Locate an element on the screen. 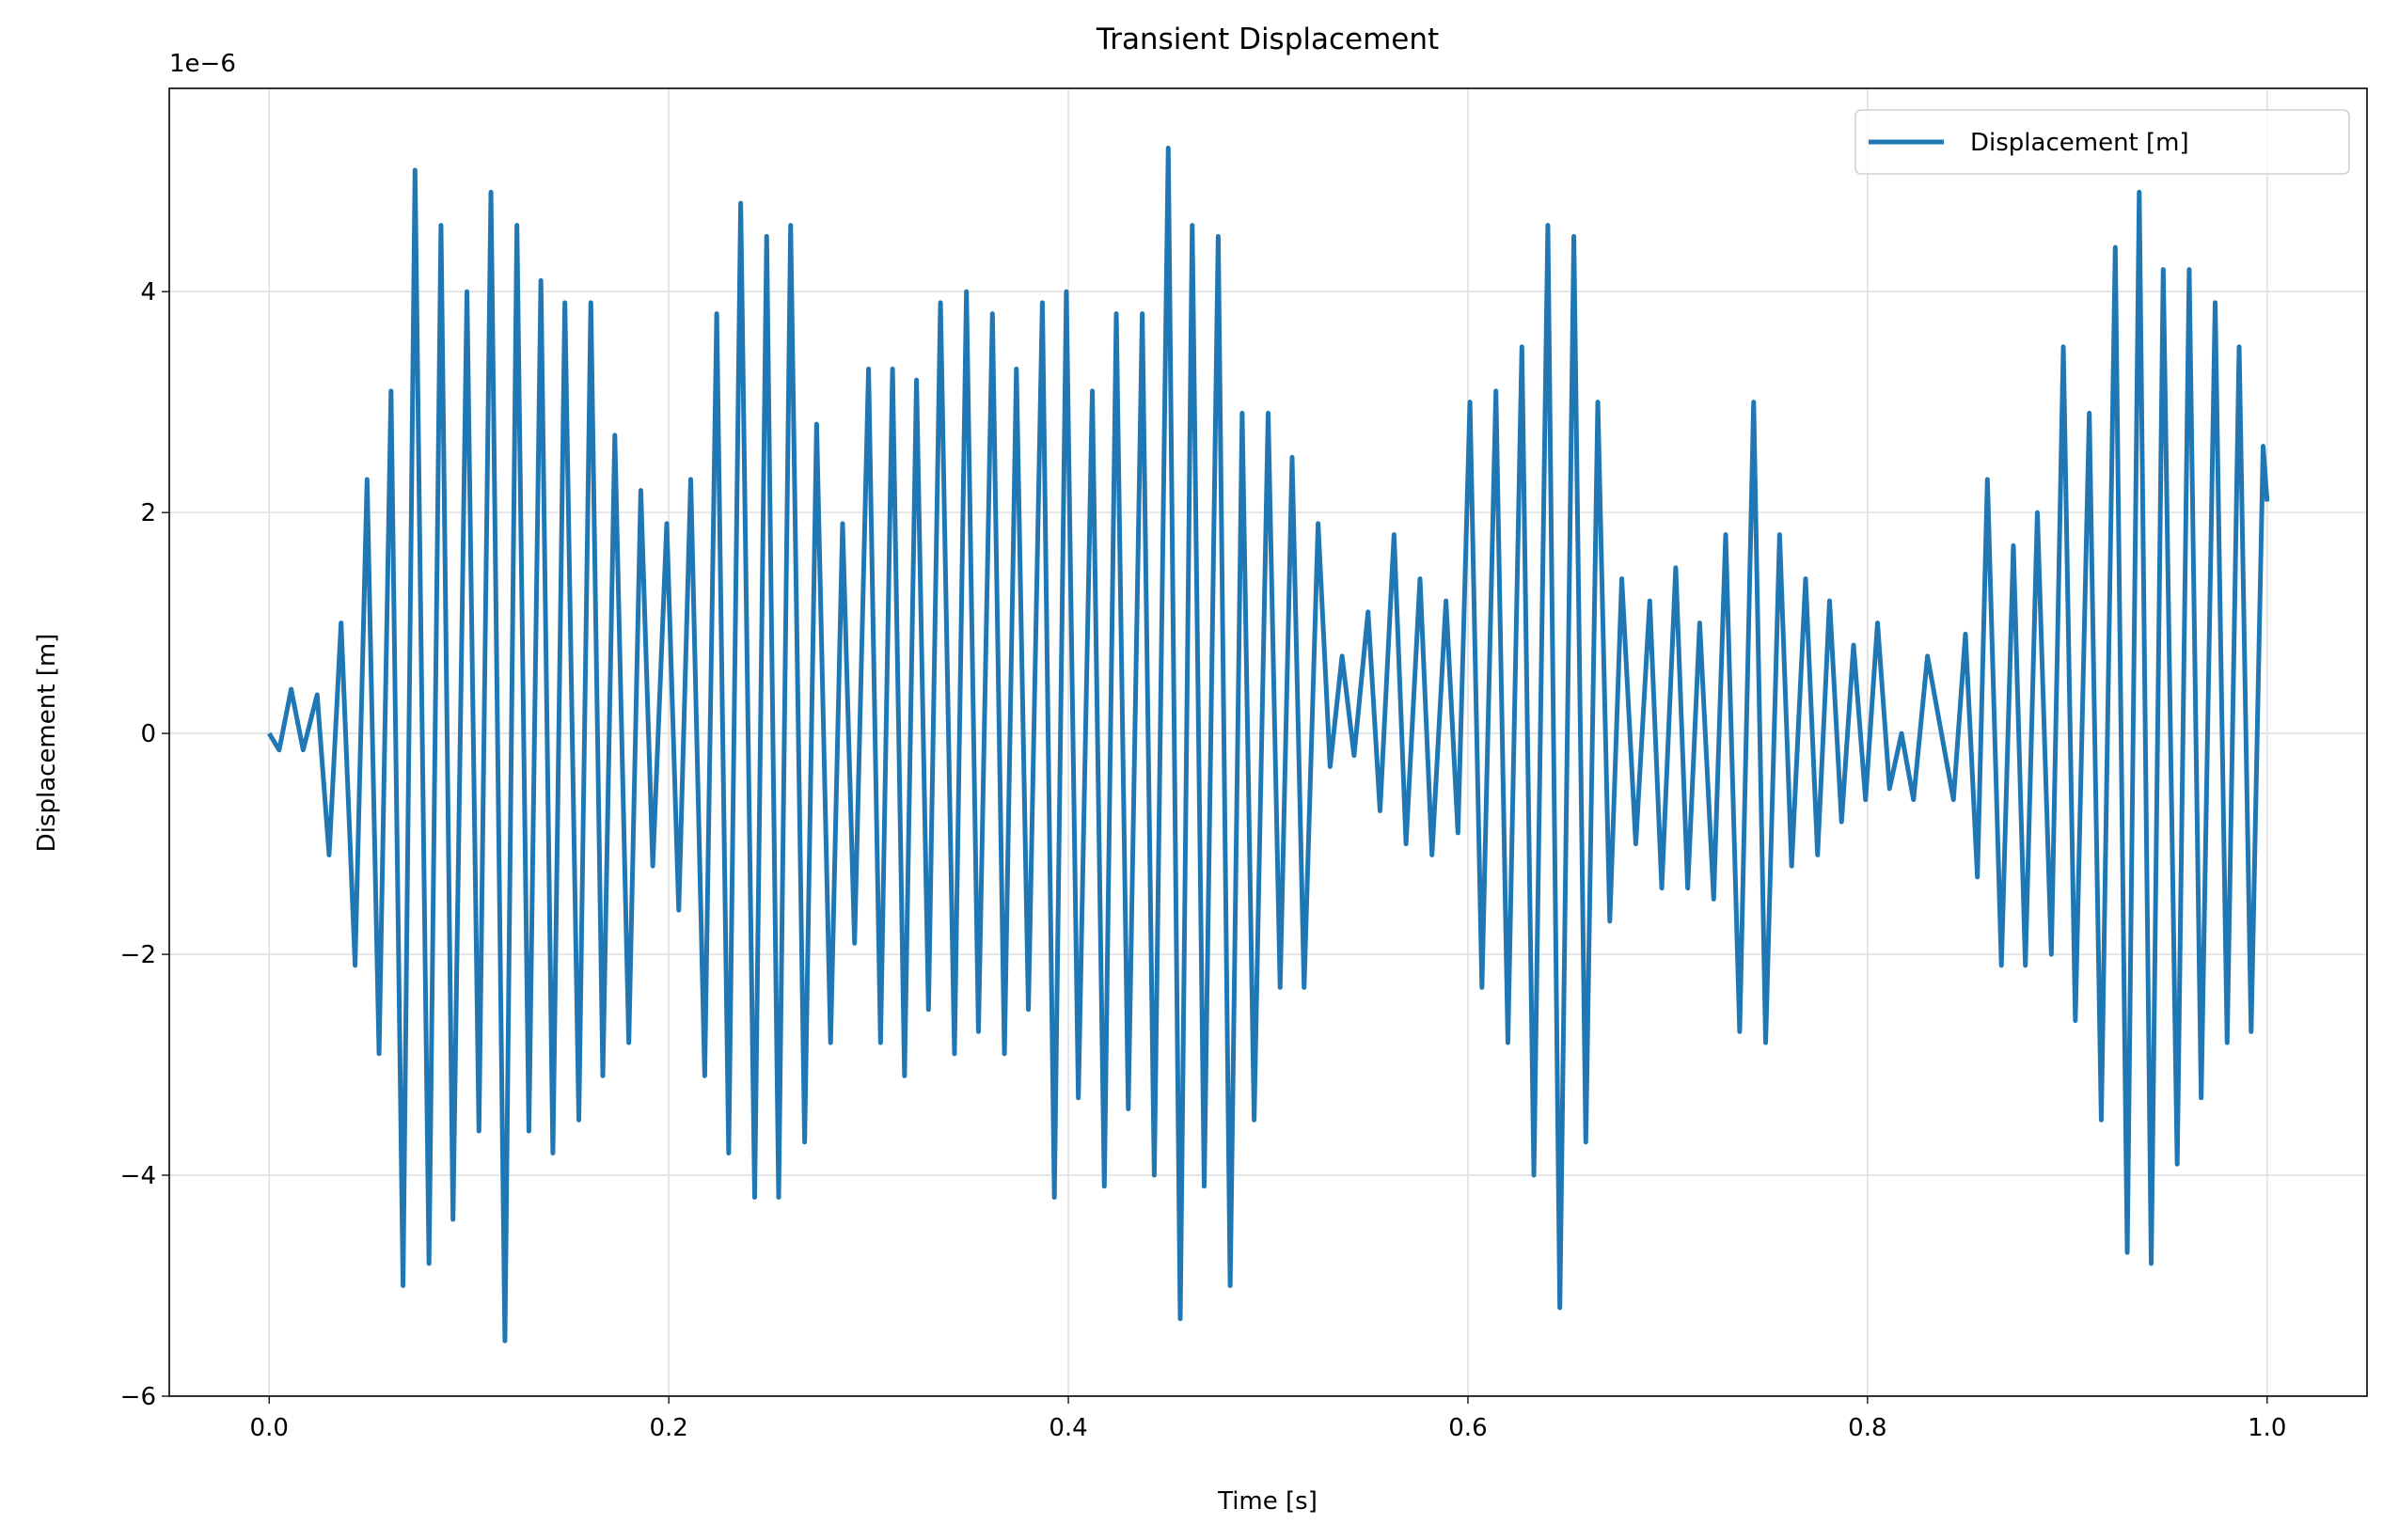 The width and height of the screenshot is (2383, 1540). x-tick-label: 0.2 is located at coordinates (668, 1428).